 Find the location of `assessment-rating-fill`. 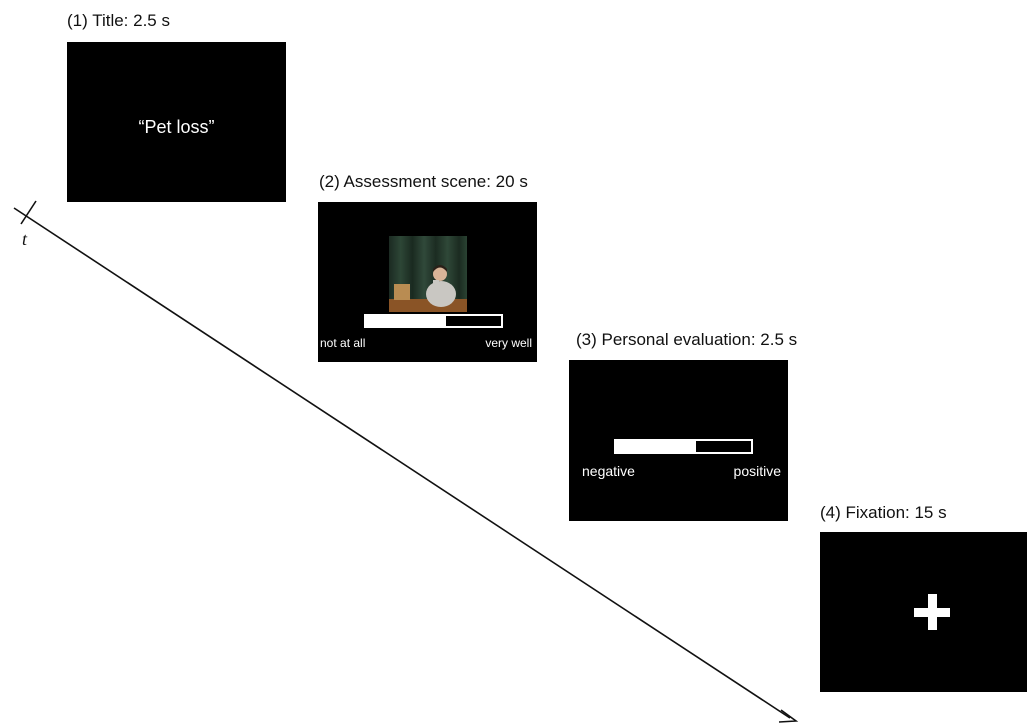

assessment-rating-fill is located at coordinates (406, 321).